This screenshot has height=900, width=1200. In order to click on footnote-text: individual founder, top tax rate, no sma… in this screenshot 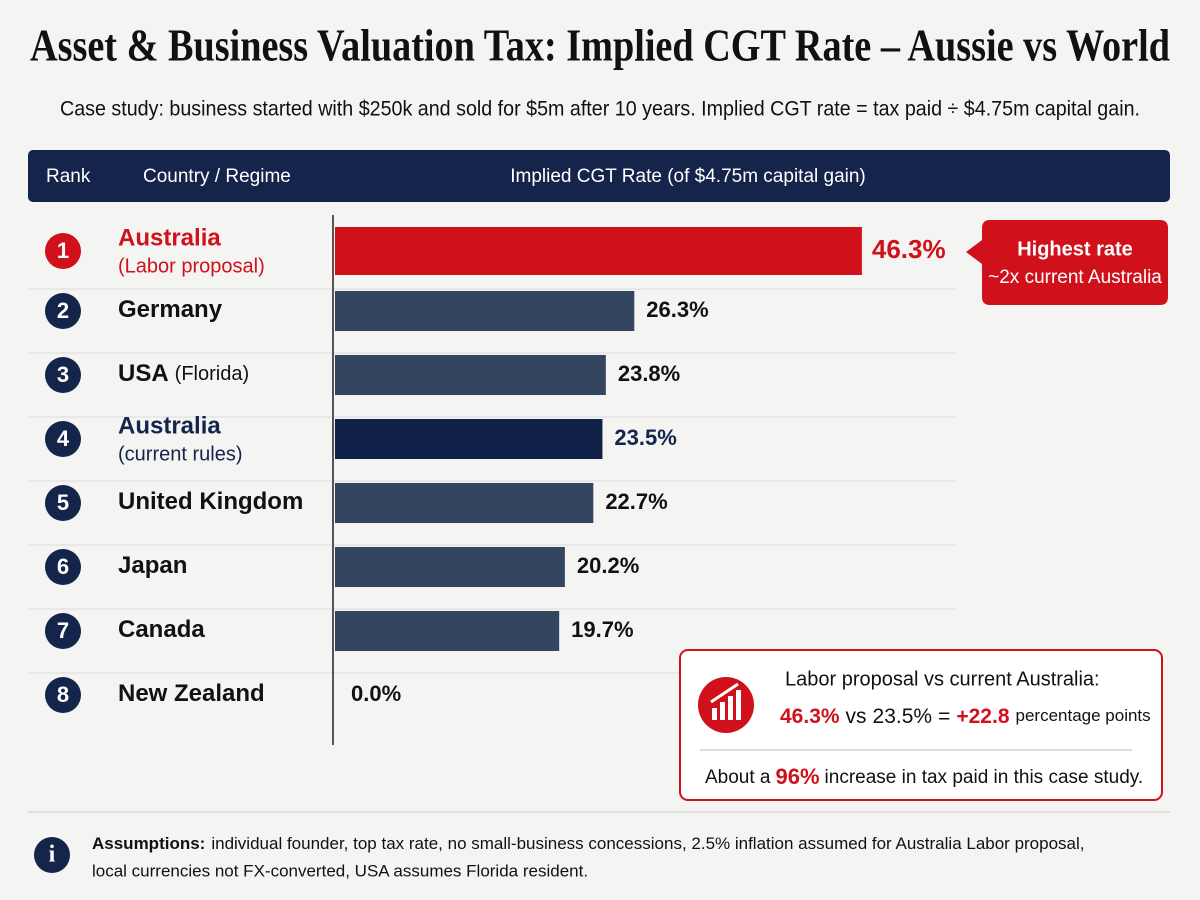, I will do `click(647, 843)`.